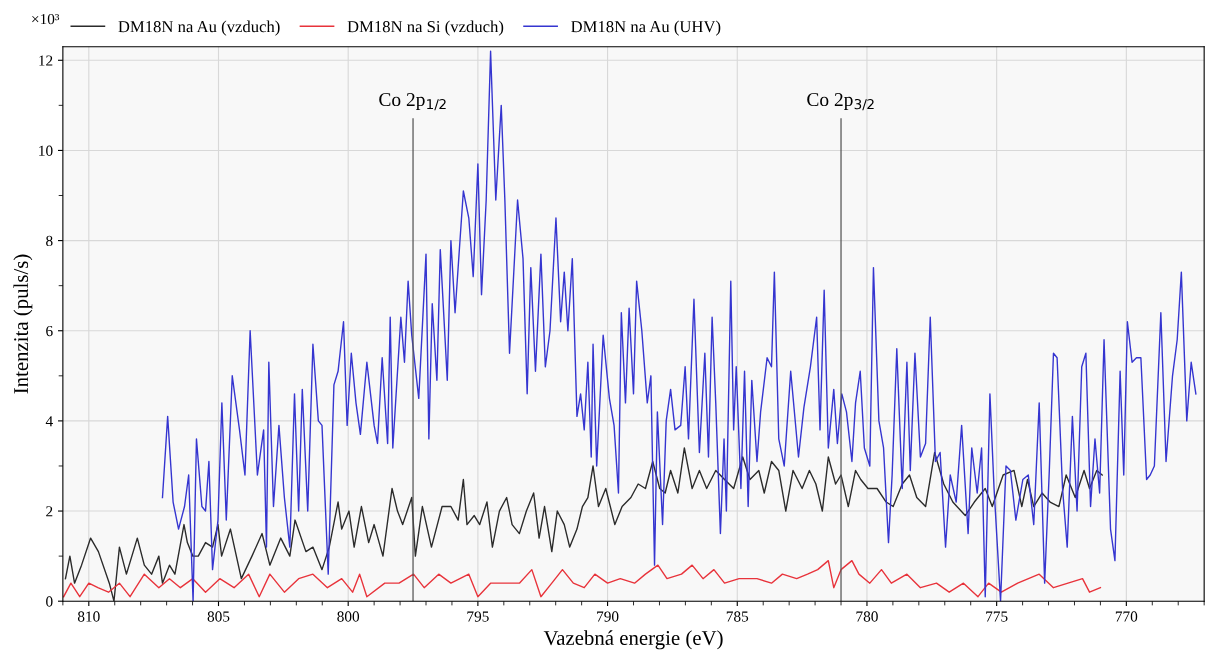 The image size is (1209, 668). What do you see at coordinates (88, 616) in the screenshot?
I see `x-tick-label: 810` at bounding box center [88, 616].